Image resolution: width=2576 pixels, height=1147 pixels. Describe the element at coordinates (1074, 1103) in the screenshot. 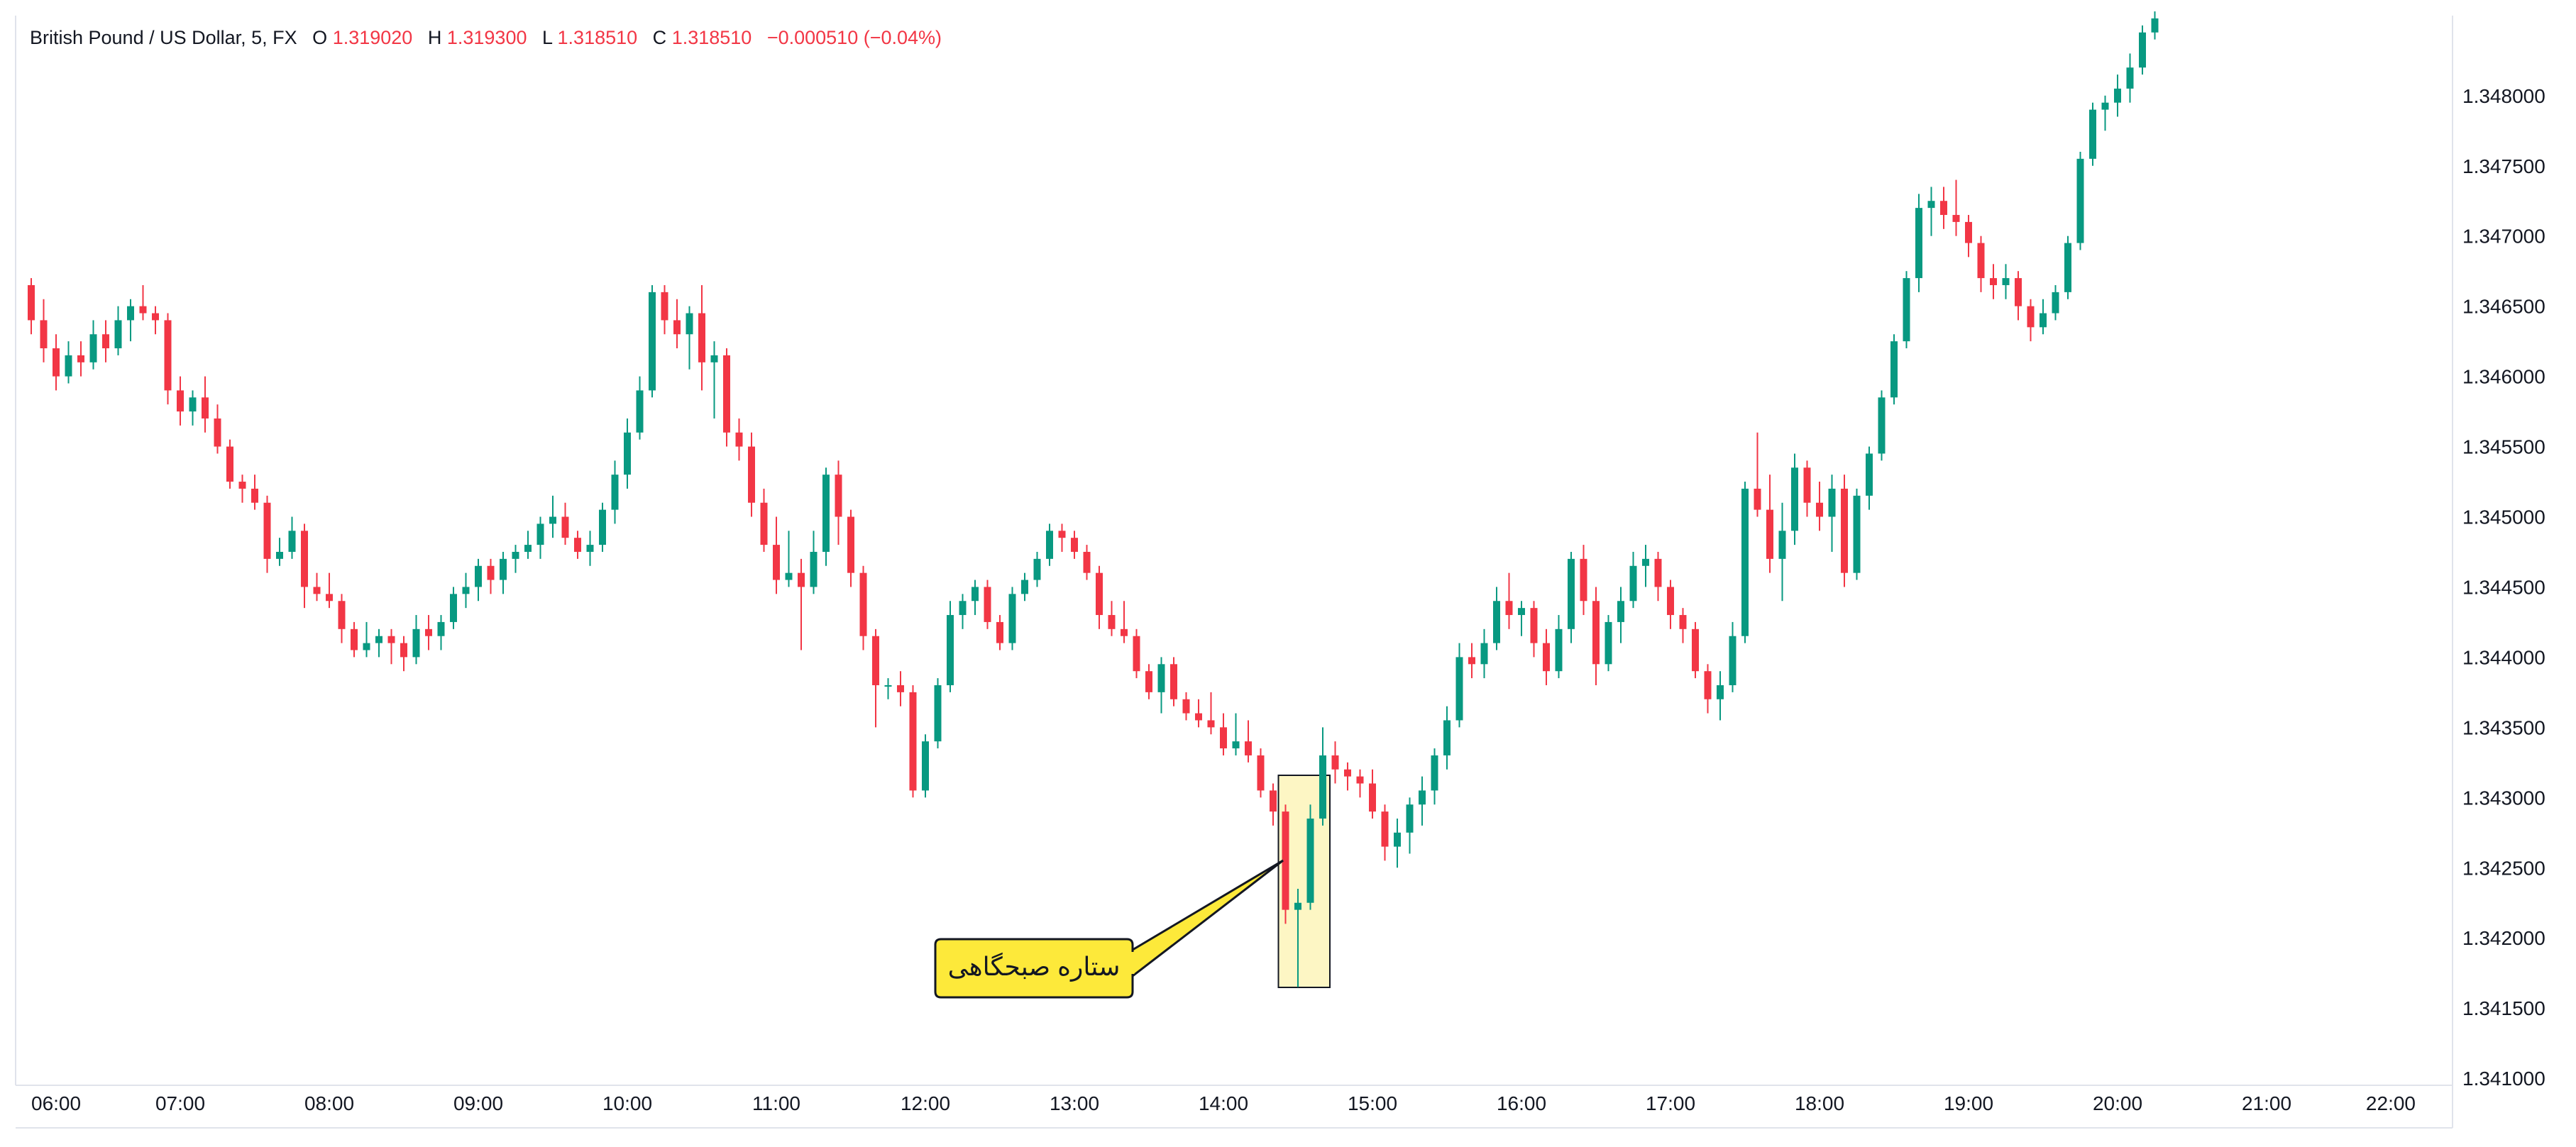

I see `time-tick-label: 13:00` at that location.